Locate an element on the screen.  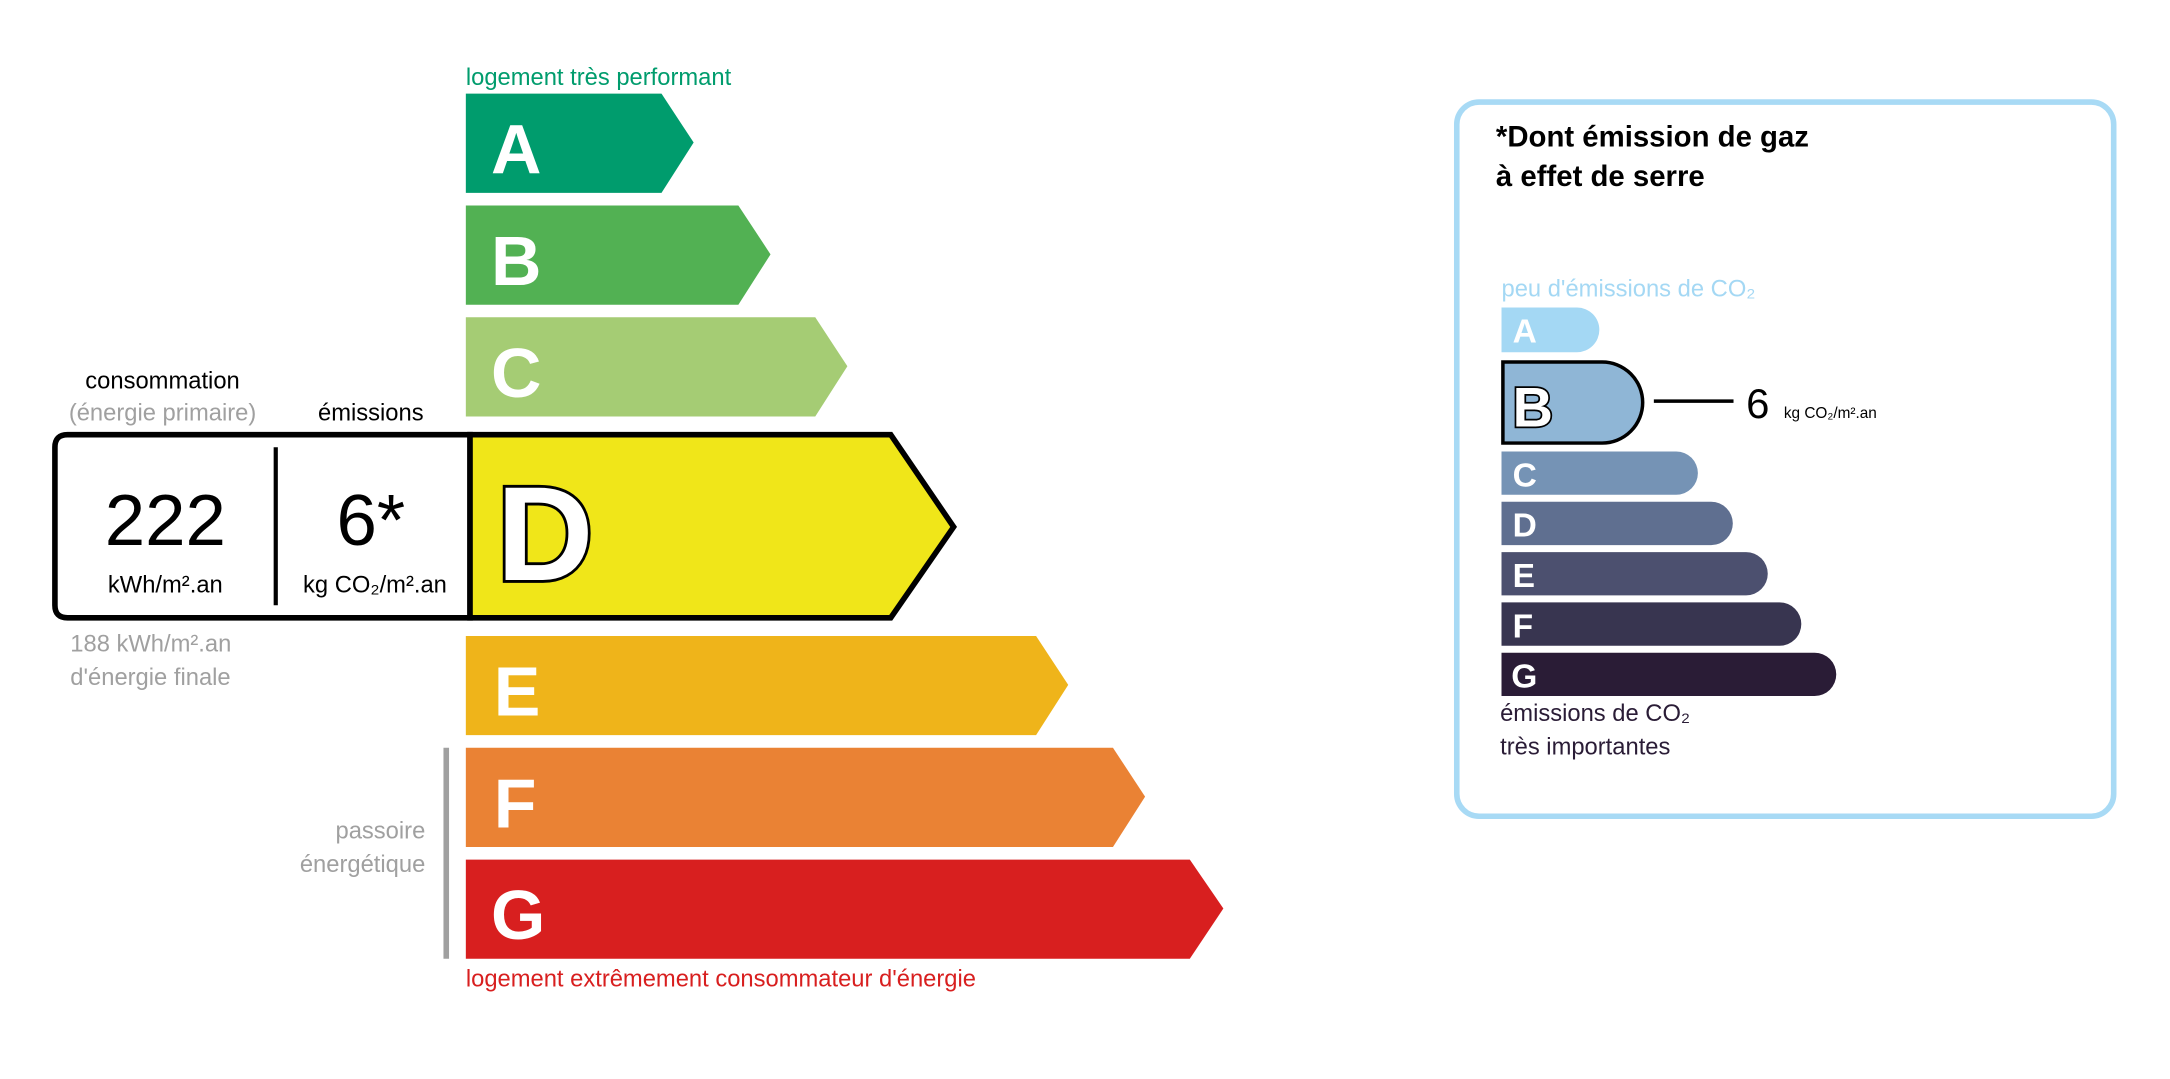
consumption-unit: kWh/m².an is located at coordinates (165, 585).